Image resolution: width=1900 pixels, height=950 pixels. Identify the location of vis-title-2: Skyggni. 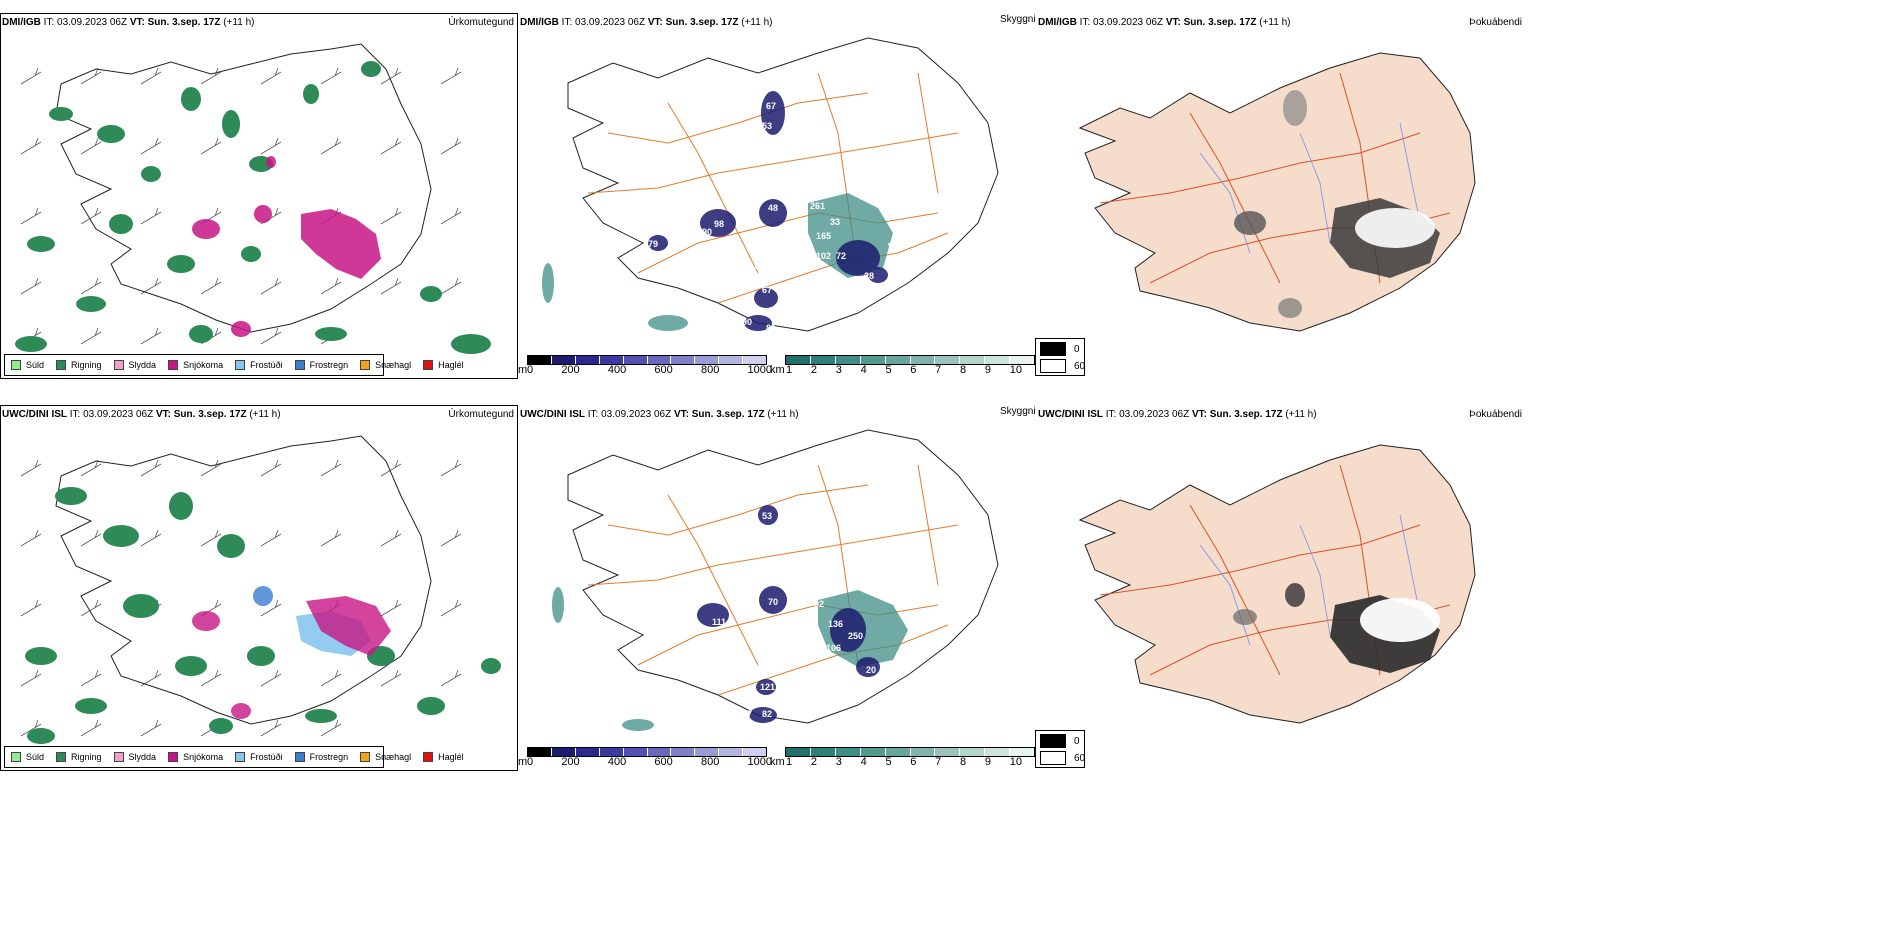
(1018, 411).